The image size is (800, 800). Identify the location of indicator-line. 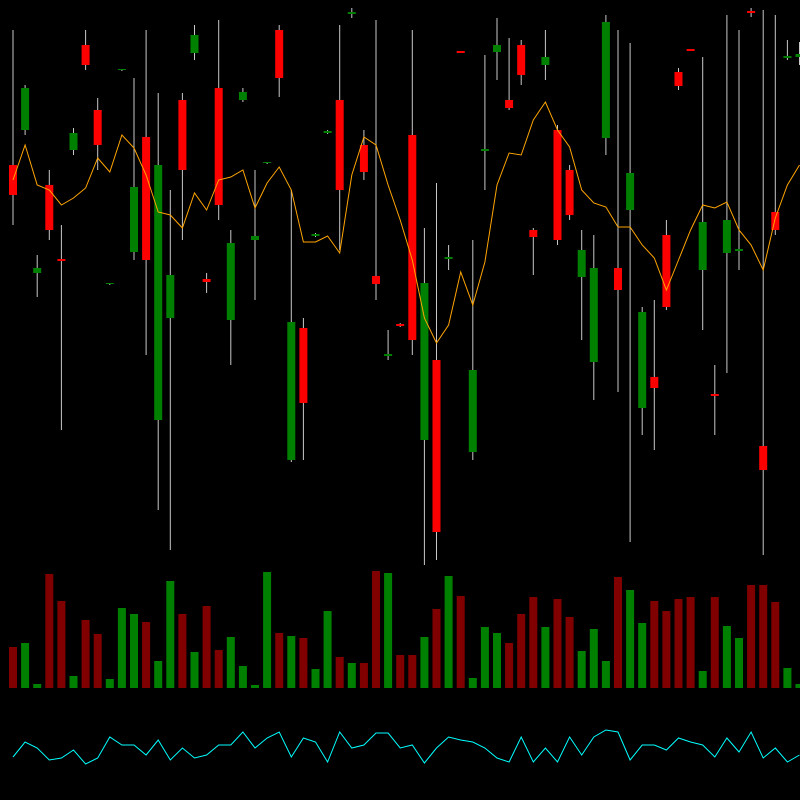
(406, 747).